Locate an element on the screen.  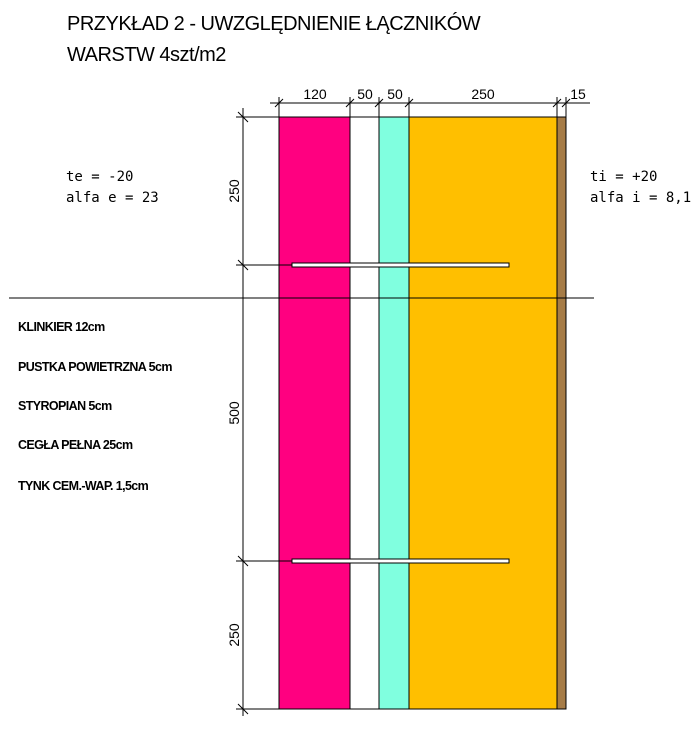
connector-upper is located at coordinates (400, 265).